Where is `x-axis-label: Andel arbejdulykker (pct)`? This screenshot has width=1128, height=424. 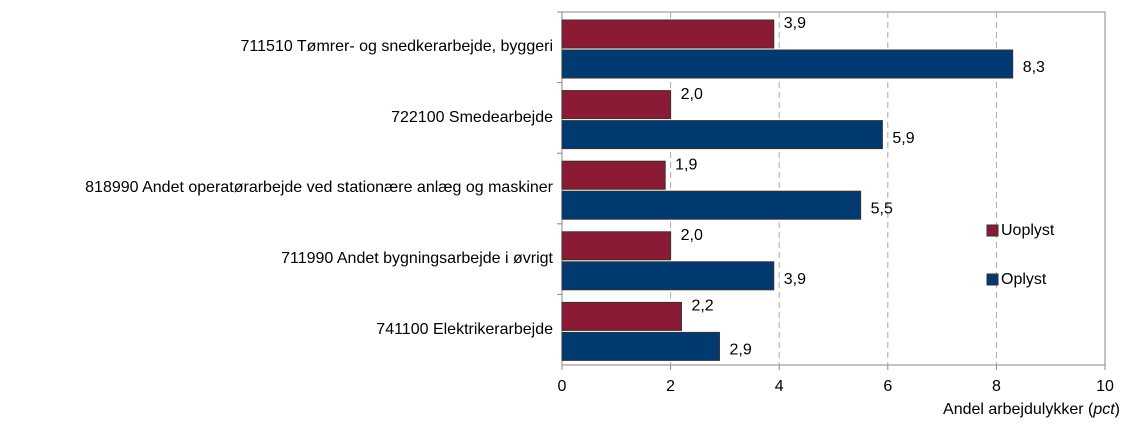 x-axis-label: Andel arbejdulykker (pct) is located at coordinates (1031, 409).